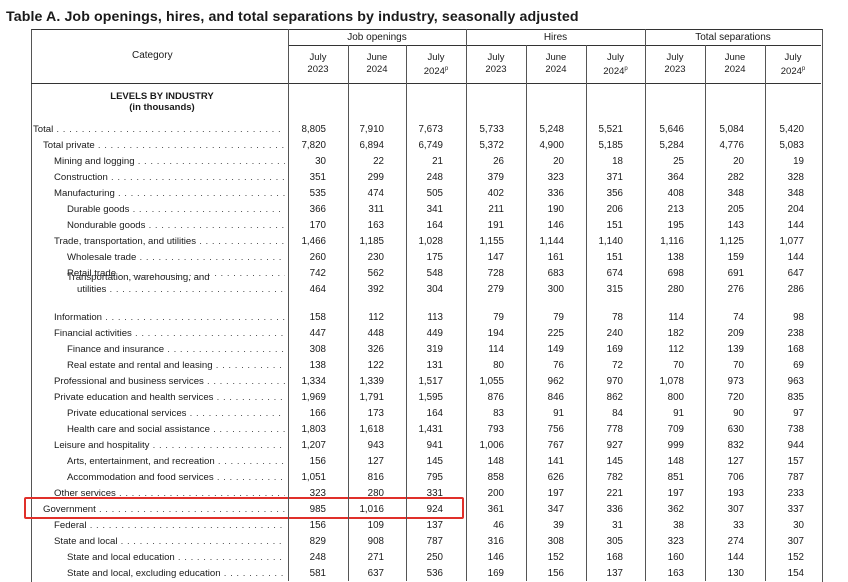  I want to click on table-cell: 305, so click(614, 541).